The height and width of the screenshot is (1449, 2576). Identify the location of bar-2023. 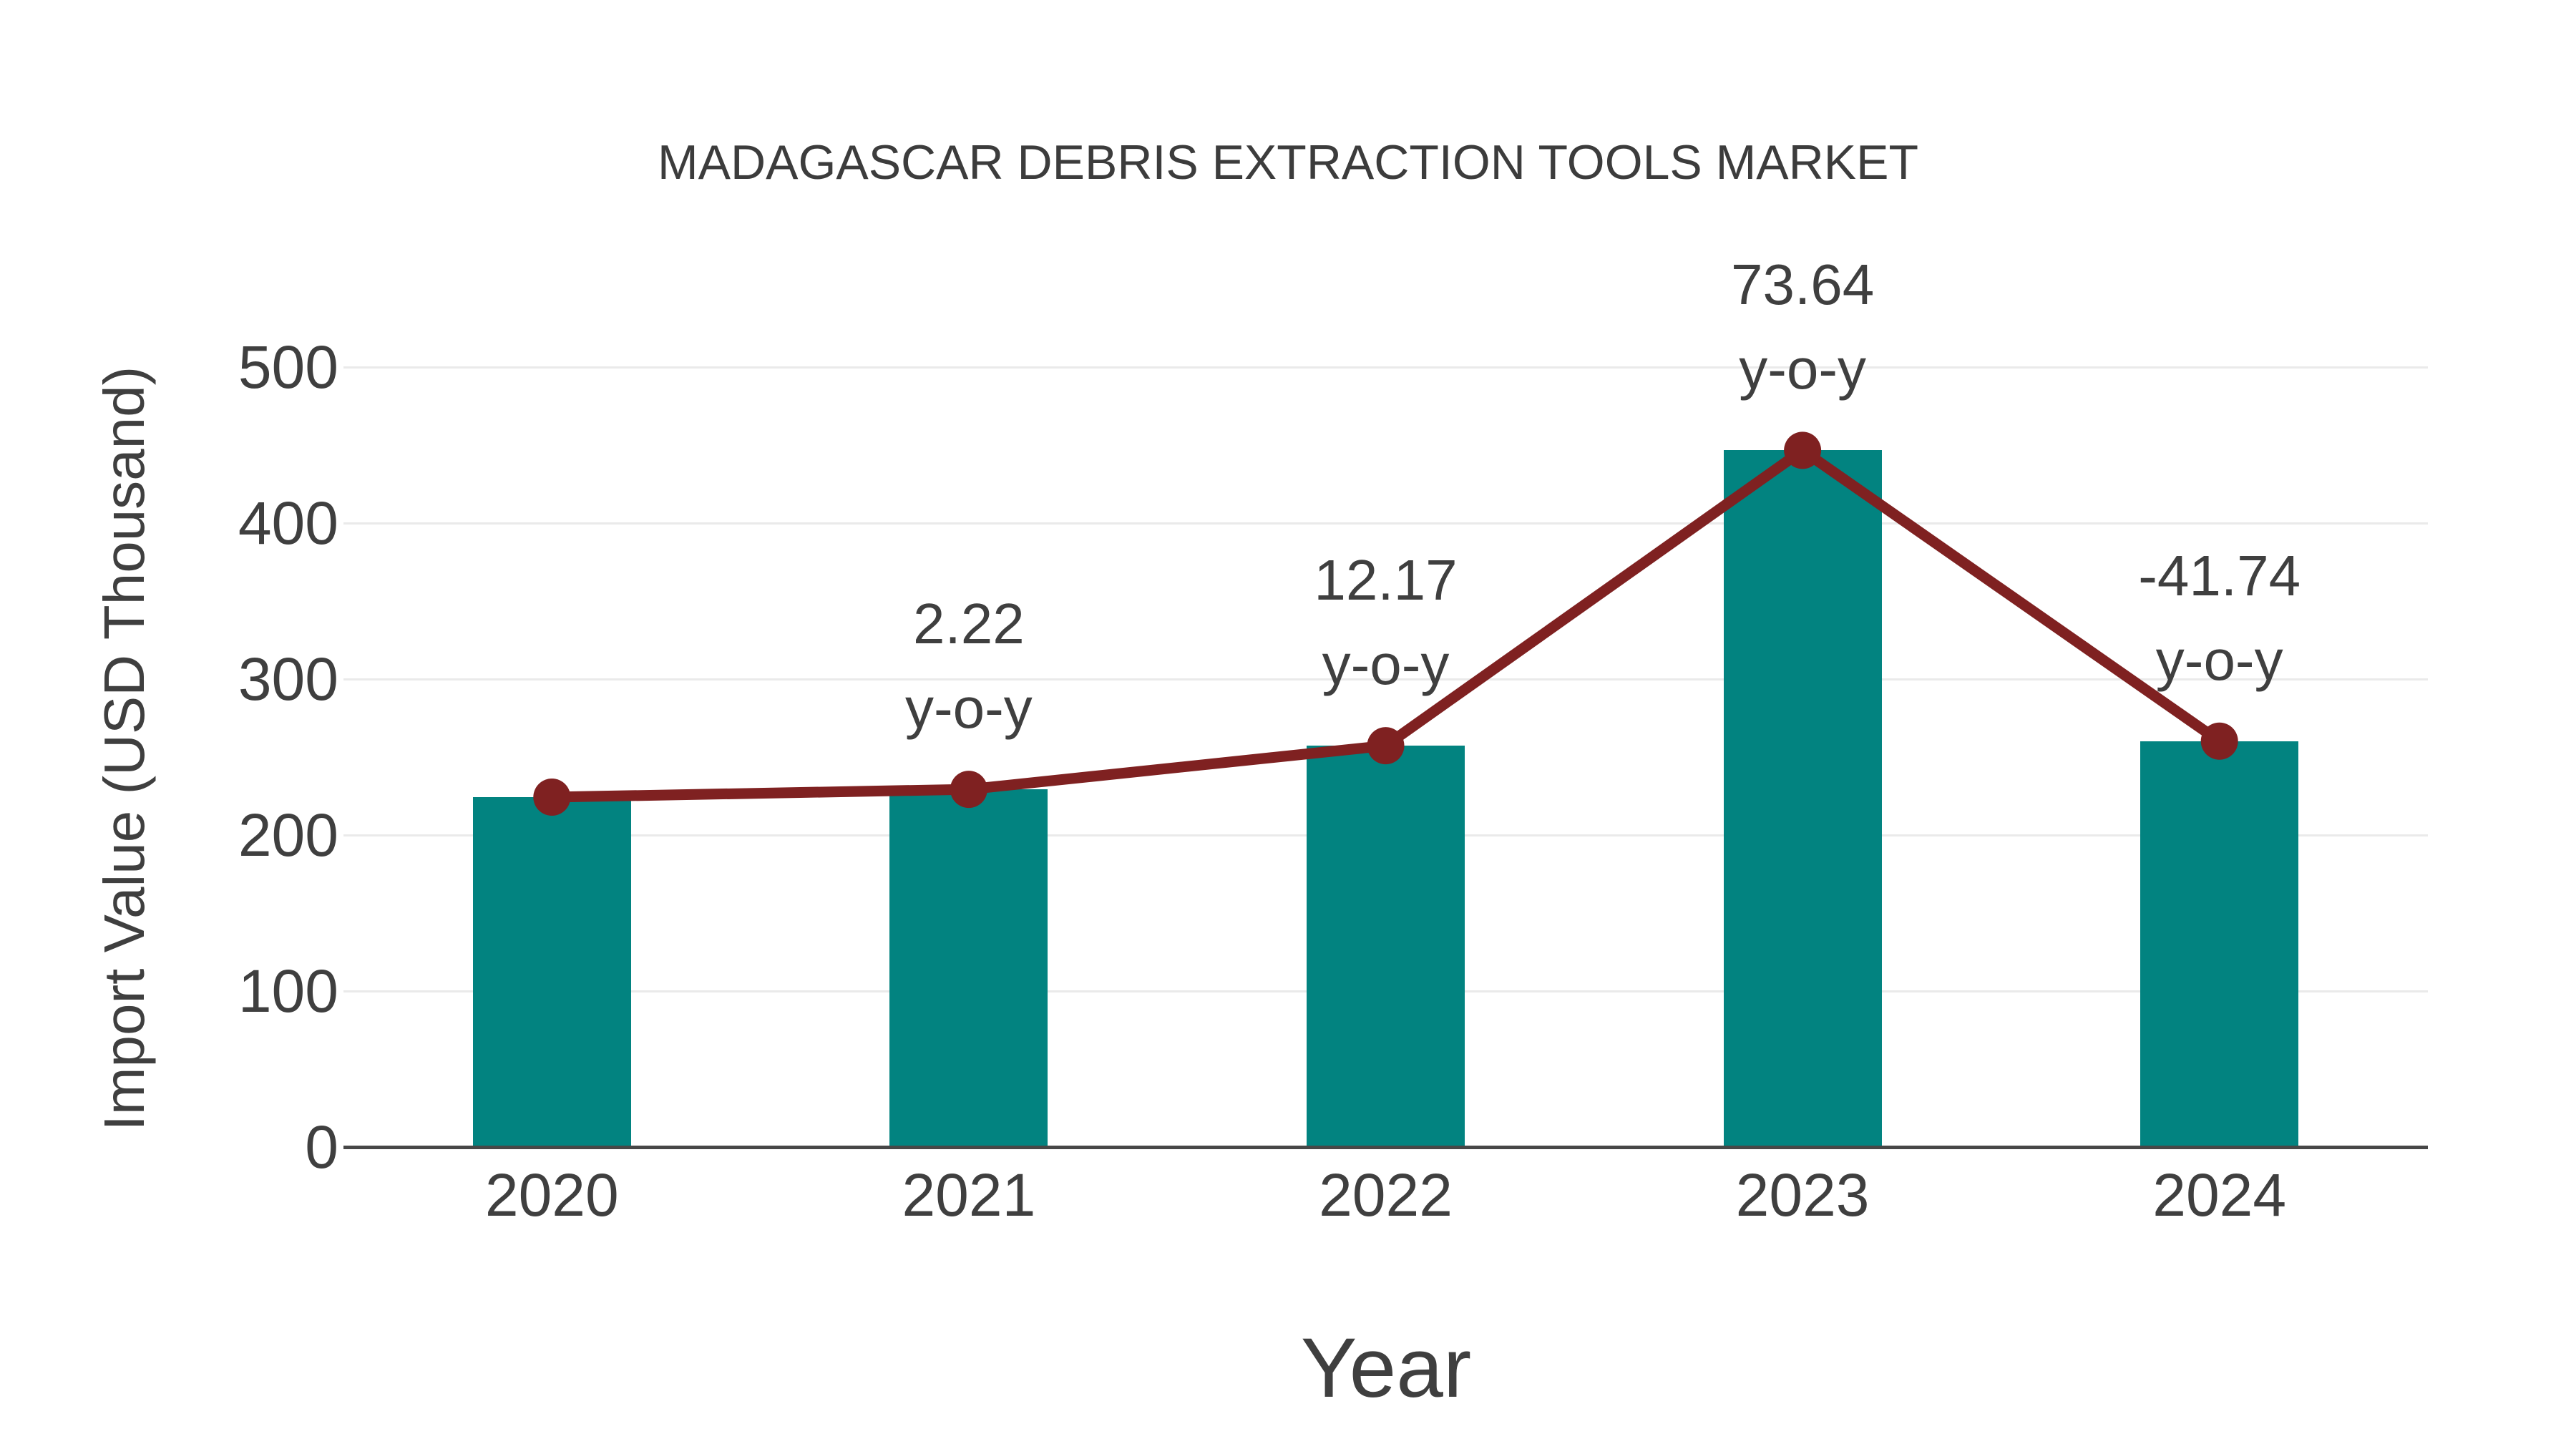
(1802, 798).